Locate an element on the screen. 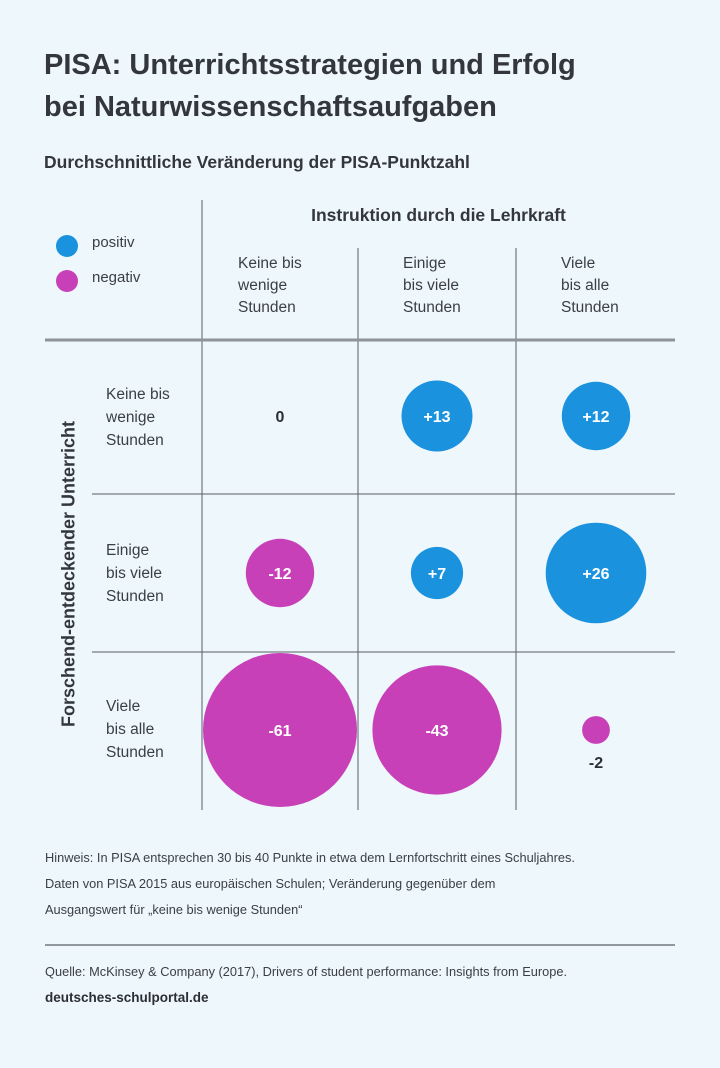 Image resolution: width=720 pixels, height=1068 pixels. bubble-value-label: +26 is located at coordinates (595, 574).